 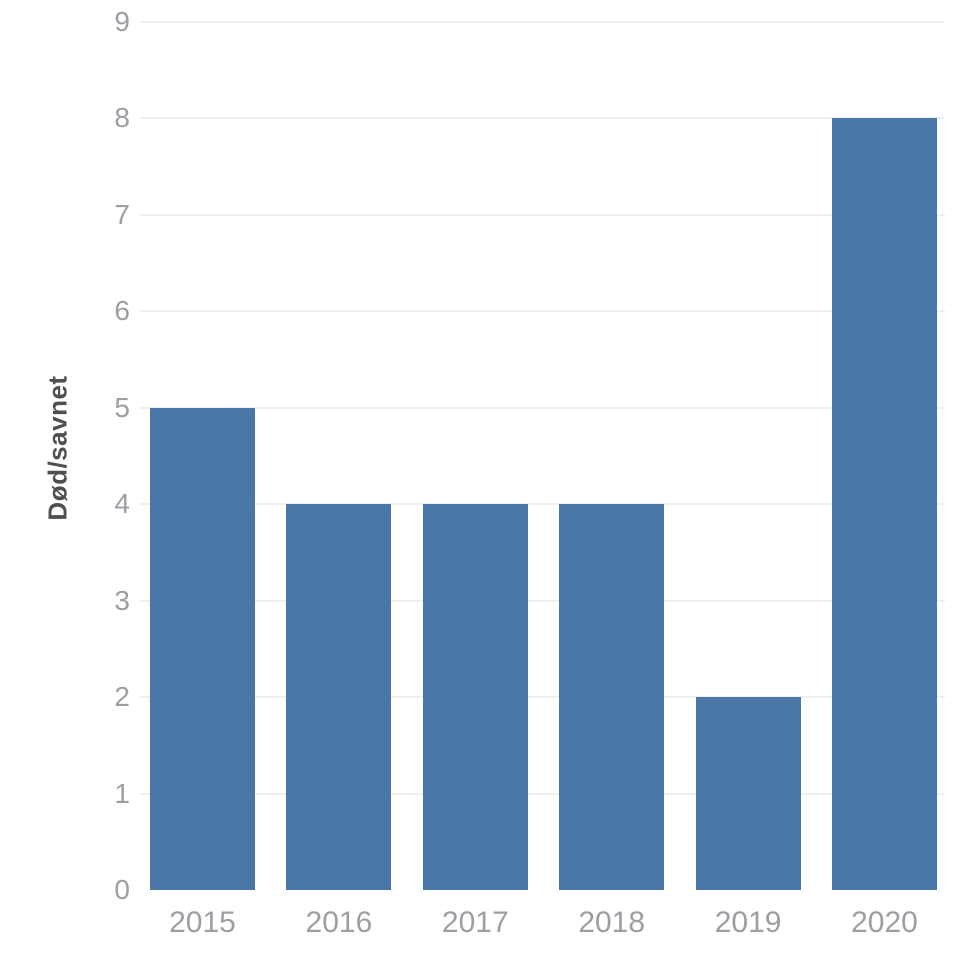 I want to click on x-tick-label-2020: 2020, so click(x=884, y=922).